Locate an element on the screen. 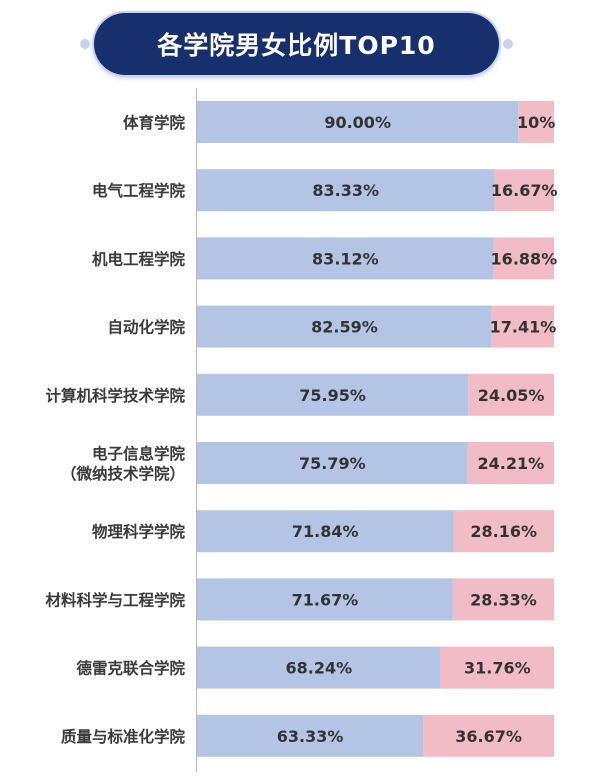 This screenshot has width=594, height=777. value-label-series-2: 31.76% is located at coordinates (497, 668).